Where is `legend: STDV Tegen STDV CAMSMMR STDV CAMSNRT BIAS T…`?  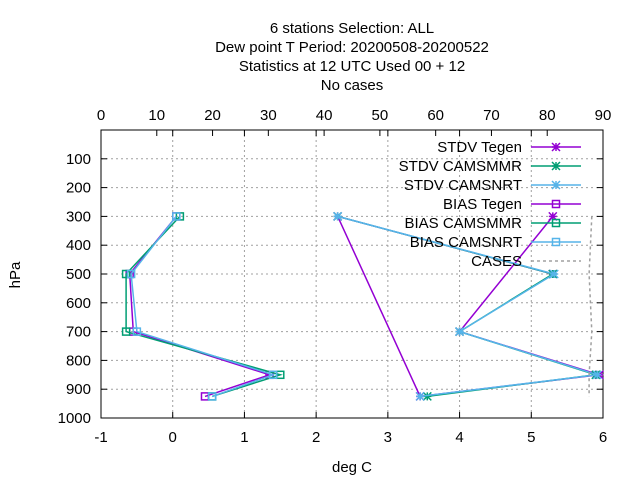
legend: STDV Tegen STDV CAMSMMR STDV CAMSNRT BIAS T… is located at coordinates (490, 204).